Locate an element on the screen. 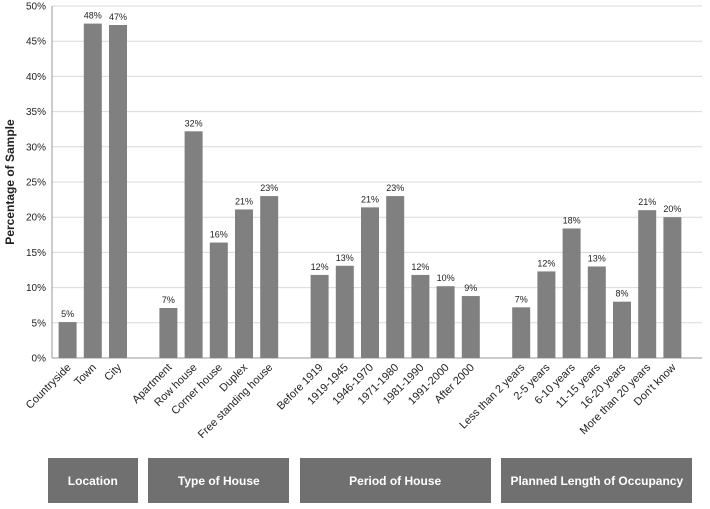 The image size is (710, 509). value-label: 48% is located at coordinates (93, 16).